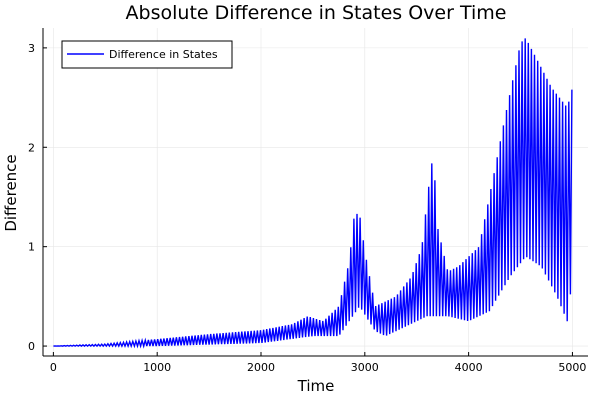 The image size is (600, 400). I want to click on y-tick-label: 3, so click(31, 48).